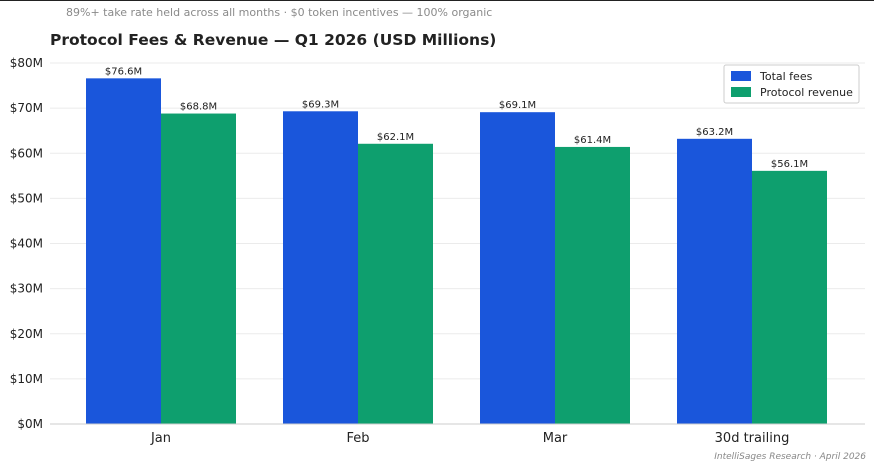 Image resolution: width=874 pixels, height=469 pixels. What do you see at coordinates (26, 379) in the screenshot?
I see `y-tick-label: $10M` at bounding box center [26, 379].